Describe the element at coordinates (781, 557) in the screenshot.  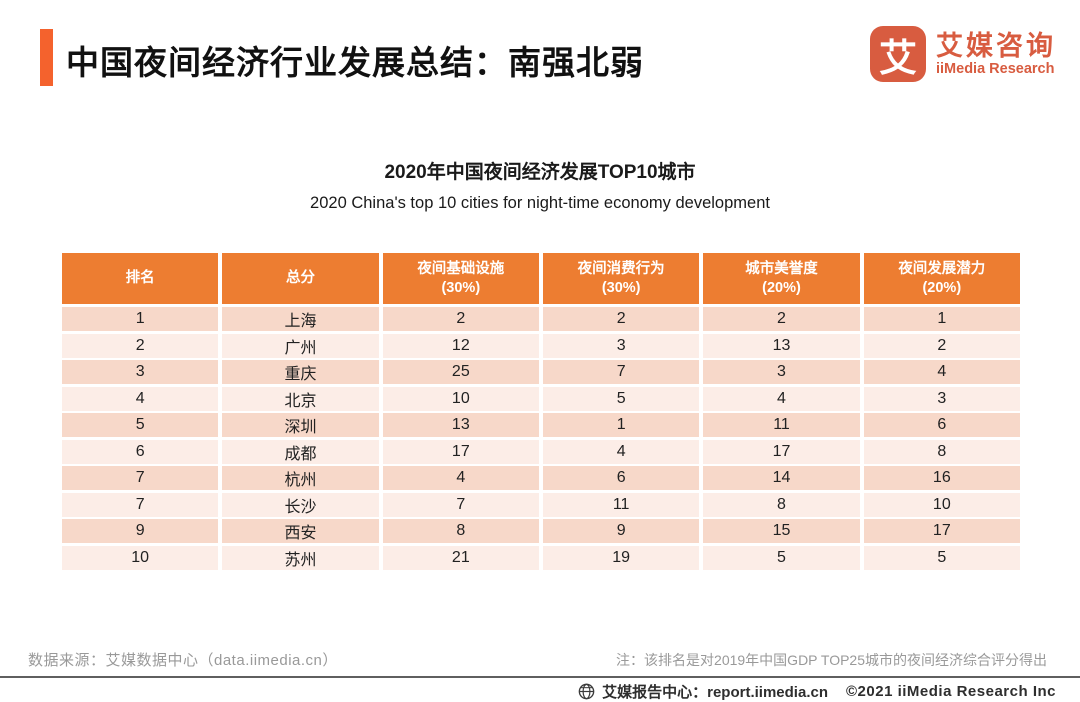
I see `cell-reputation: 5` at that location.